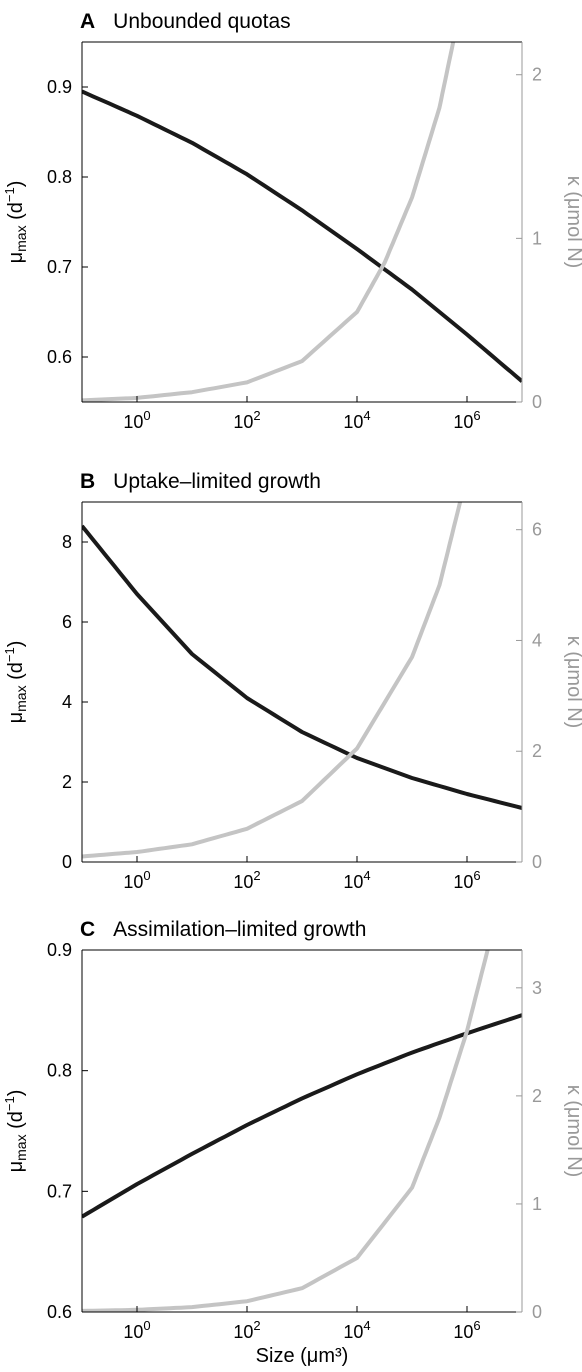 This screenshot has height=1372, width=582. Describe the element at coordinates (239, 929) in the screenshot. I see `panel-title-text: Assimilation–limited growth` at that location.